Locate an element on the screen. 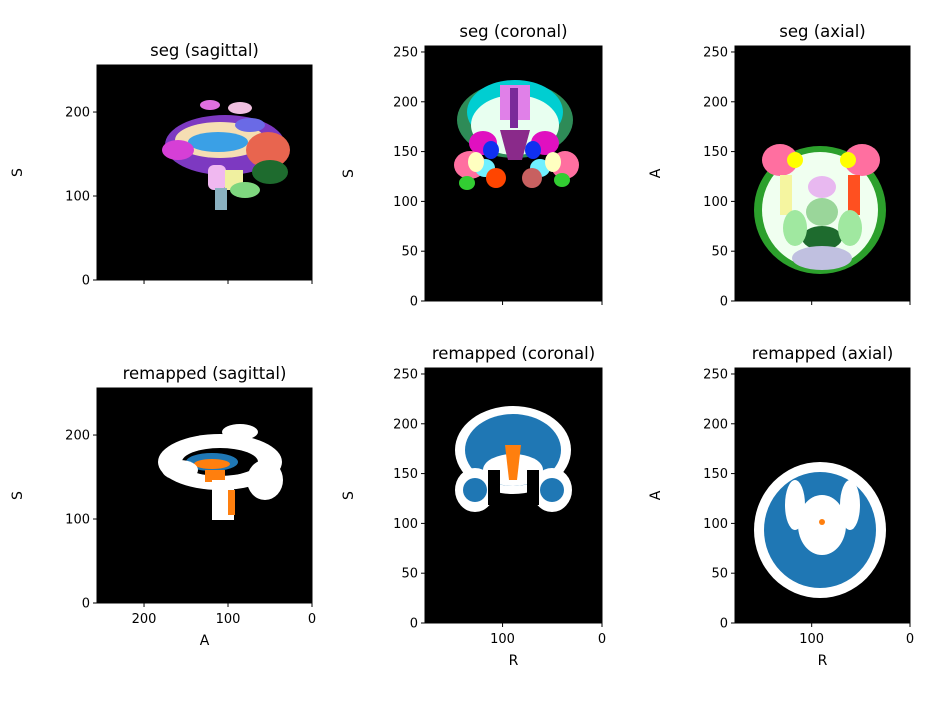 The image size is (944, 701). image-seg-sagittal is located at coordinates (204, 172).